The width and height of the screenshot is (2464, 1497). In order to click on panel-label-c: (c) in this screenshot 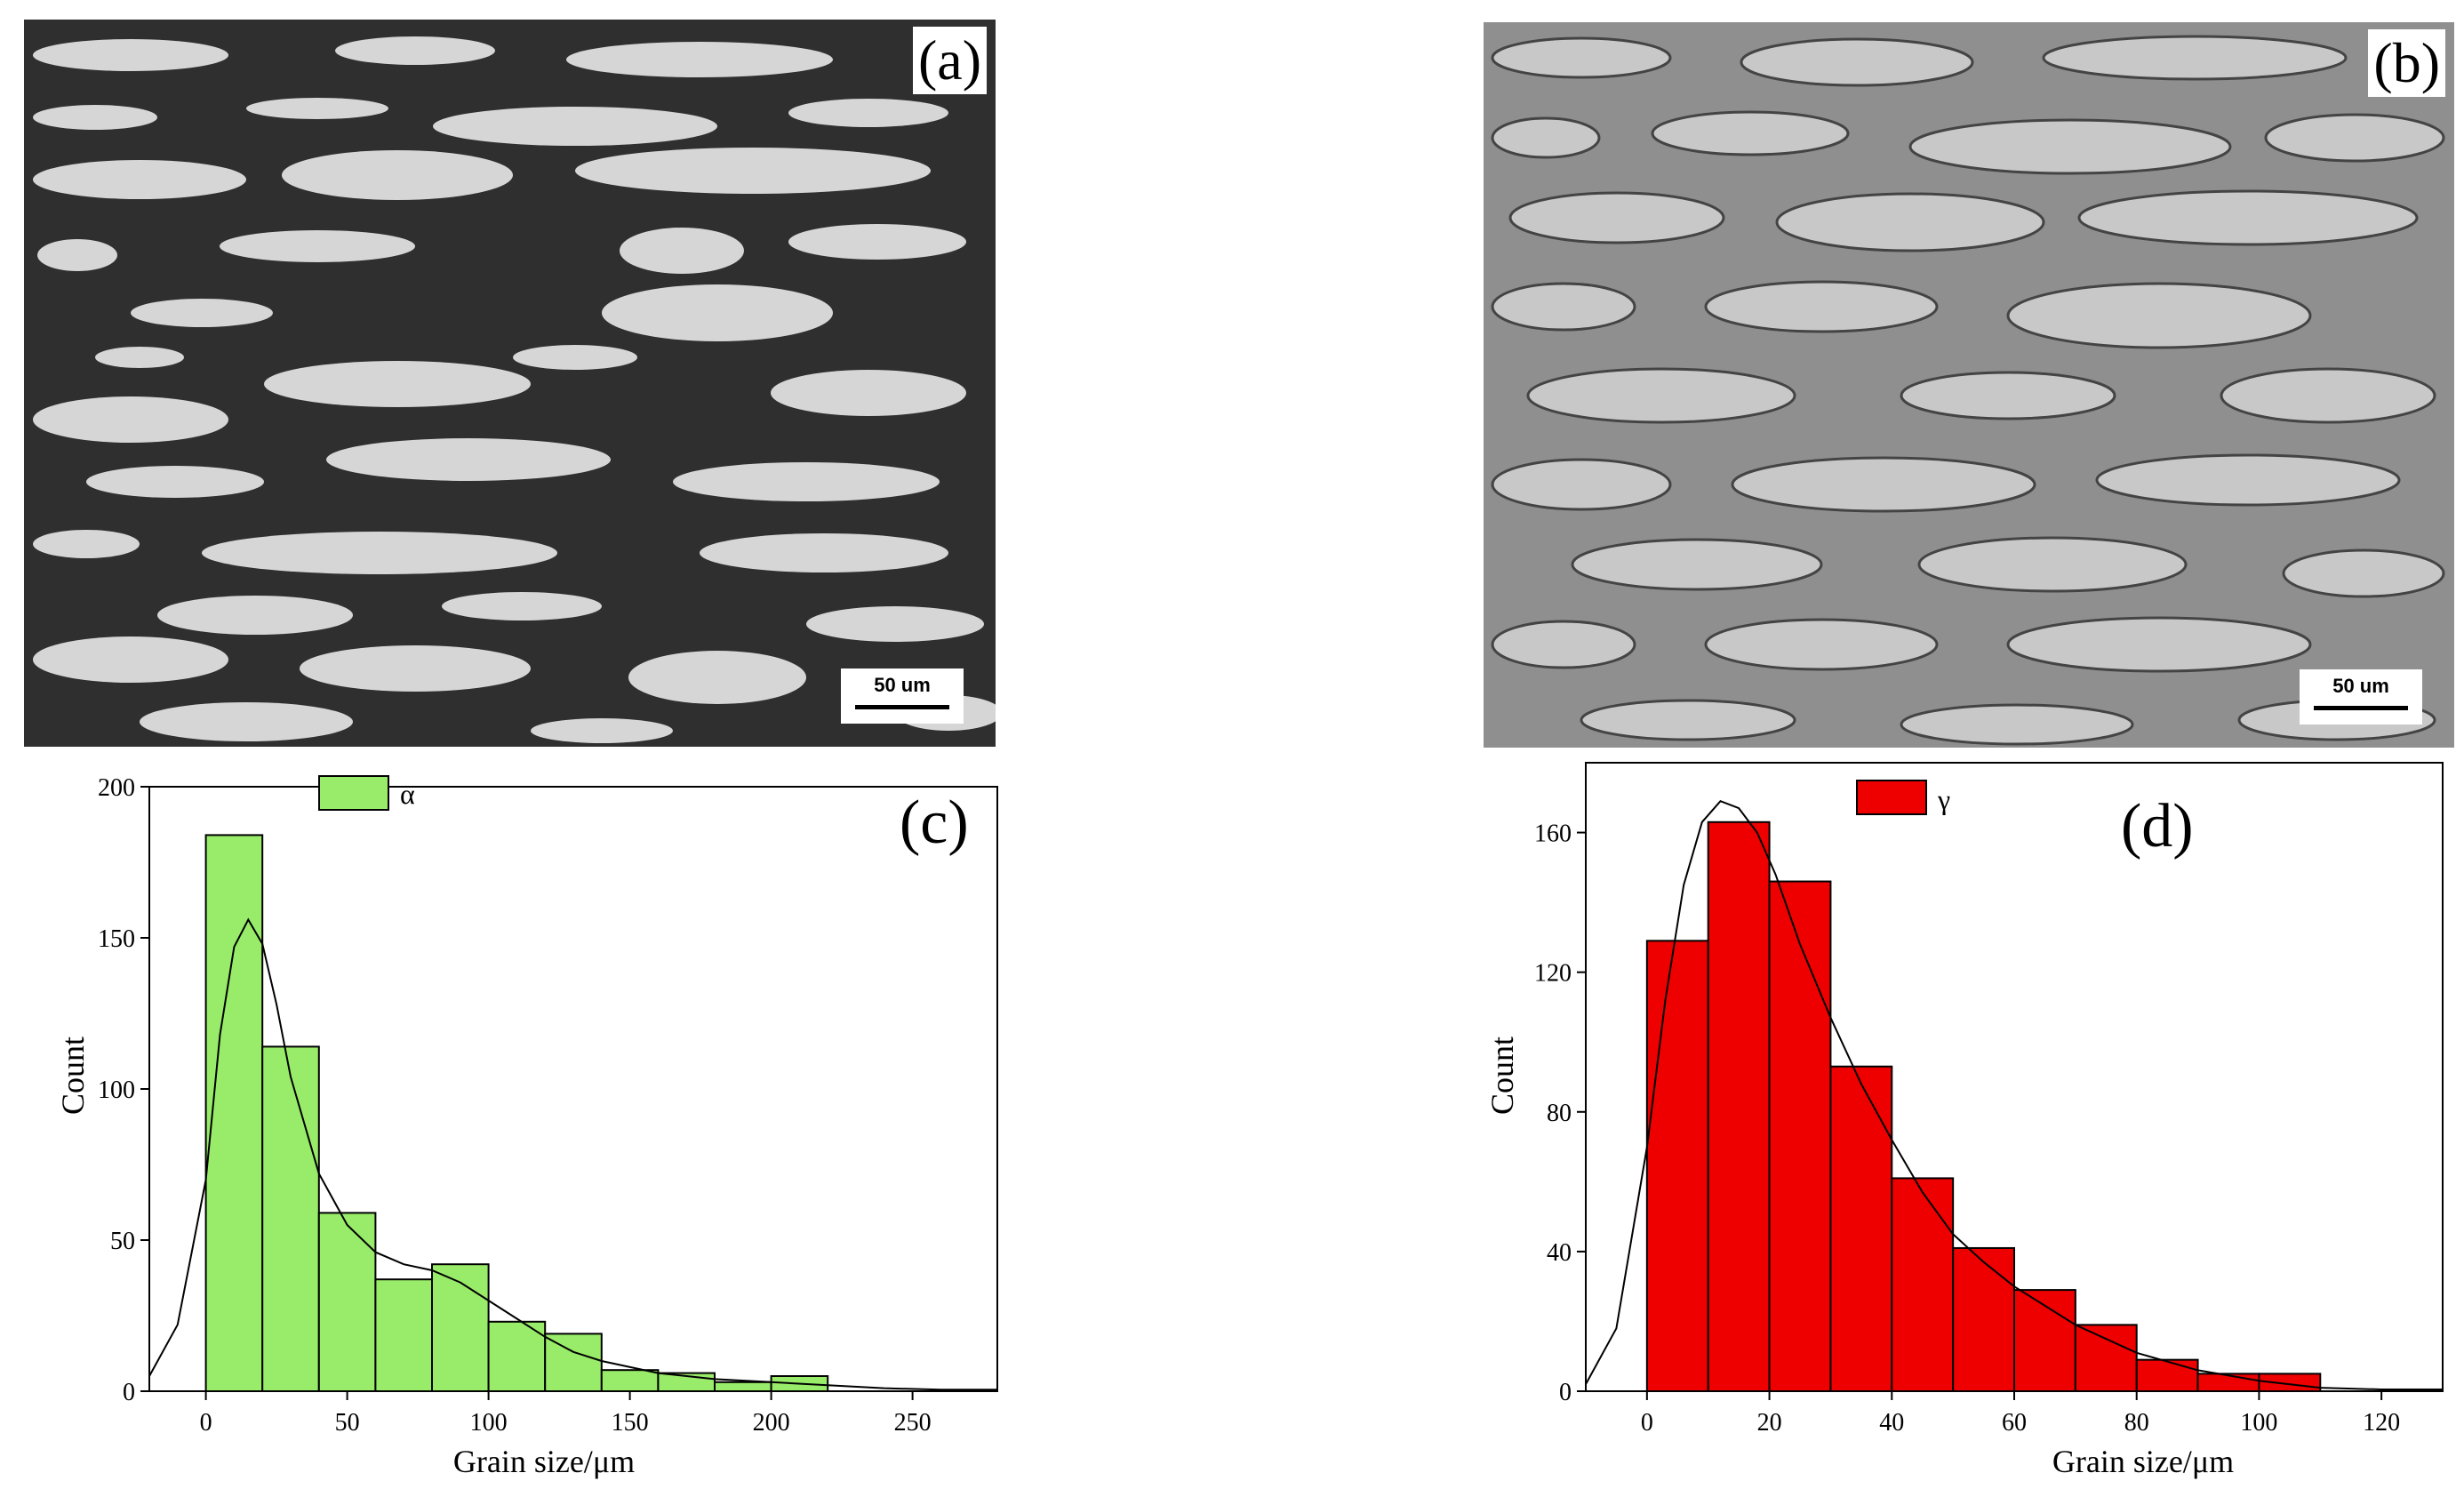, I will do `click(934, 823)`.